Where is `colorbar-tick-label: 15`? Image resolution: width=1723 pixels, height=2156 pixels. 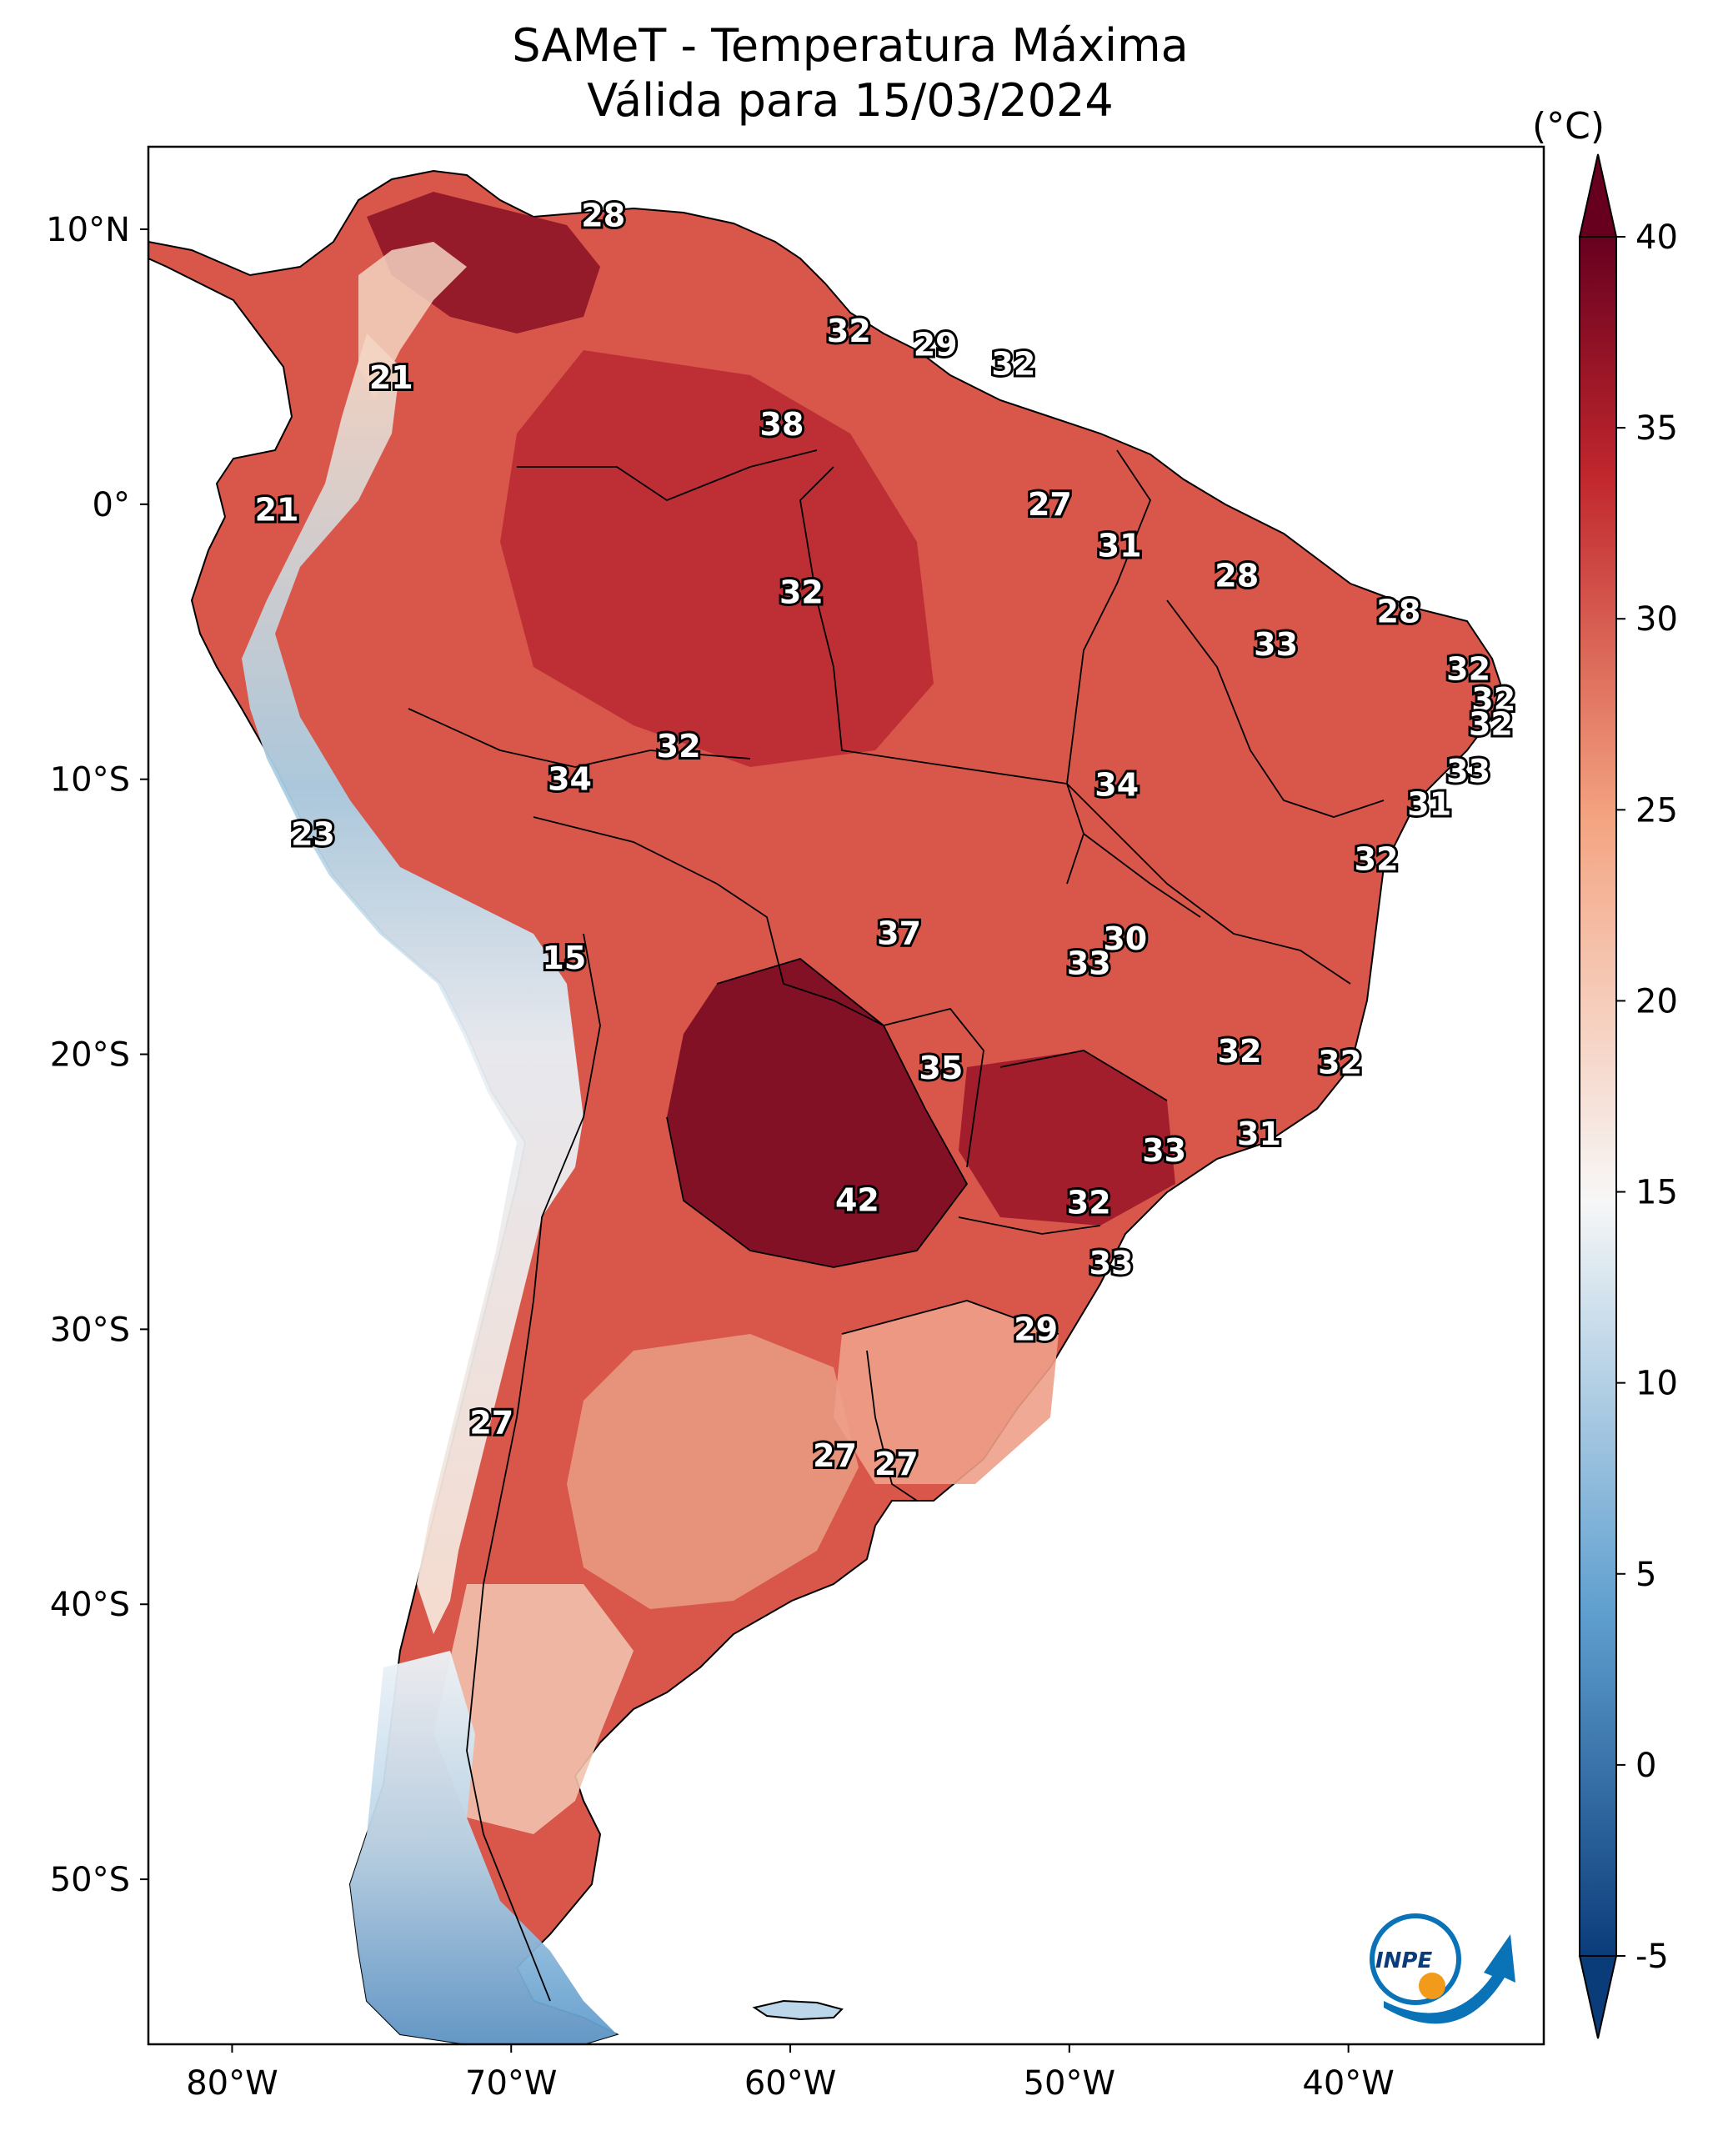 colorbar-tick-label: 15 is located at coordinates (1657, 1193).